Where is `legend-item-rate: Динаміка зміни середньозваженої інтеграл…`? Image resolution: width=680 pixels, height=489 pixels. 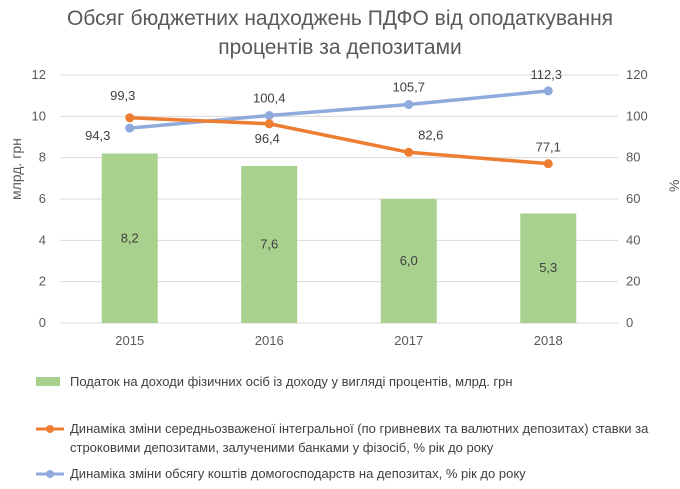
legend-item-rate: Динаміка зміни середньозваженої інтеграл… is located at coordinates (356, 439).